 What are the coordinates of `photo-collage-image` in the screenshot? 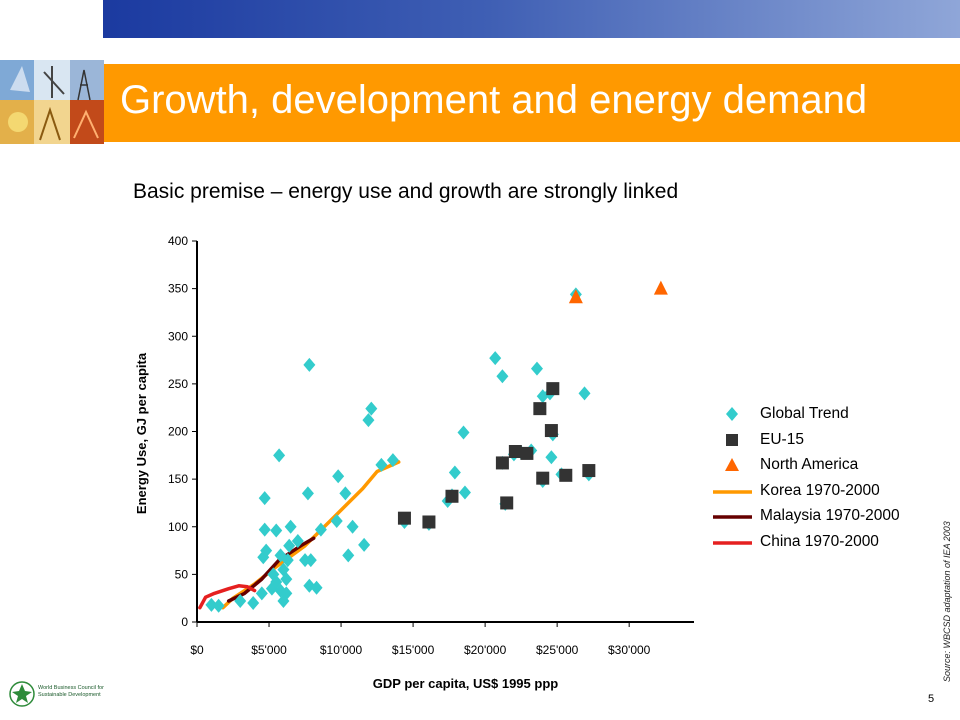 It's located at (52, 102).